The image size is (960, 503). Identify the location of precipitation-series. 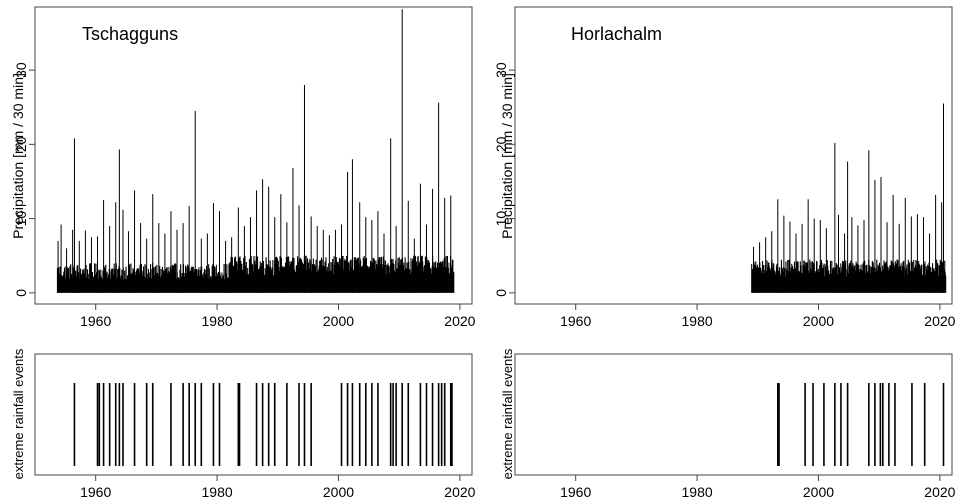
(849, 198).